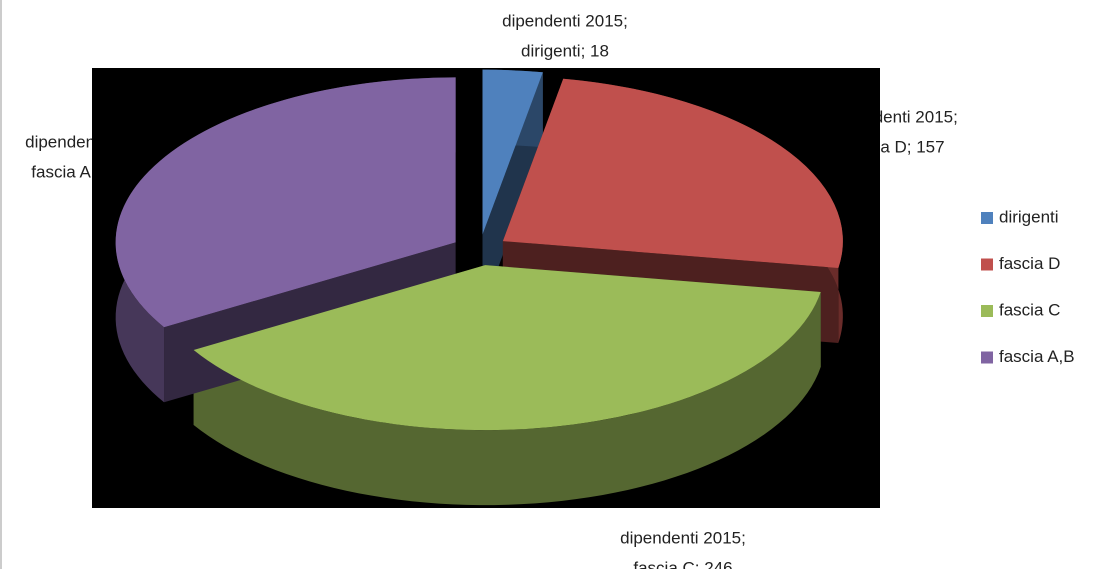 This screenshot has width=1112, height=569. Describe the element at coordinates (565, 50) in the screenshot. I see `data-label: dirigenti; 18` at that location.